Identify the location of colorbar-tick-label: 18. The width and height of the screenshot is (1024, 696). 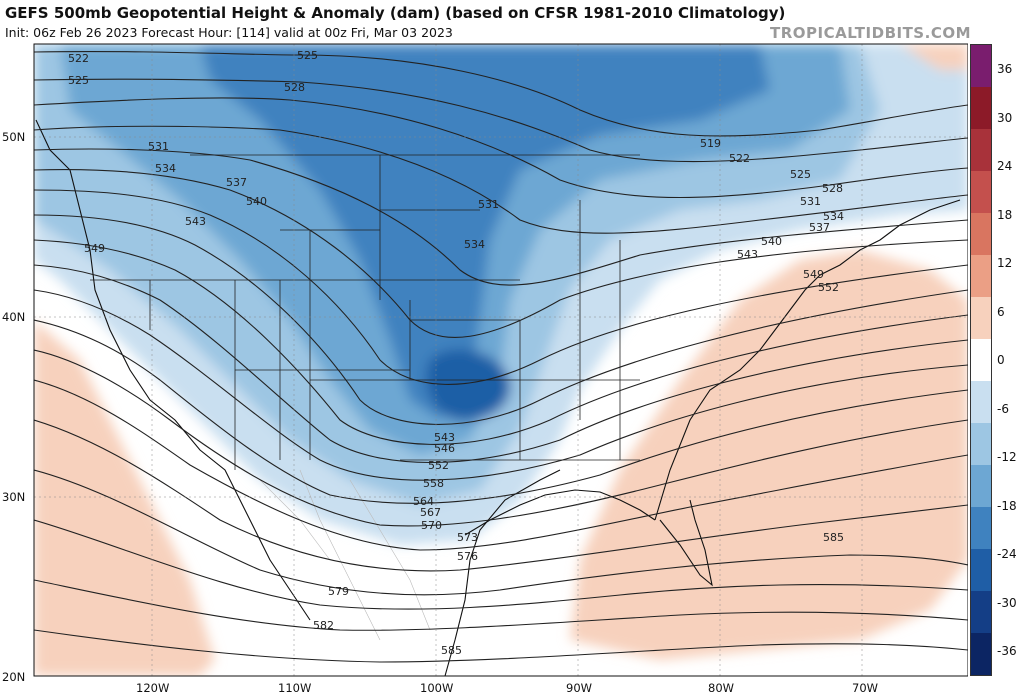
(1005, 214).